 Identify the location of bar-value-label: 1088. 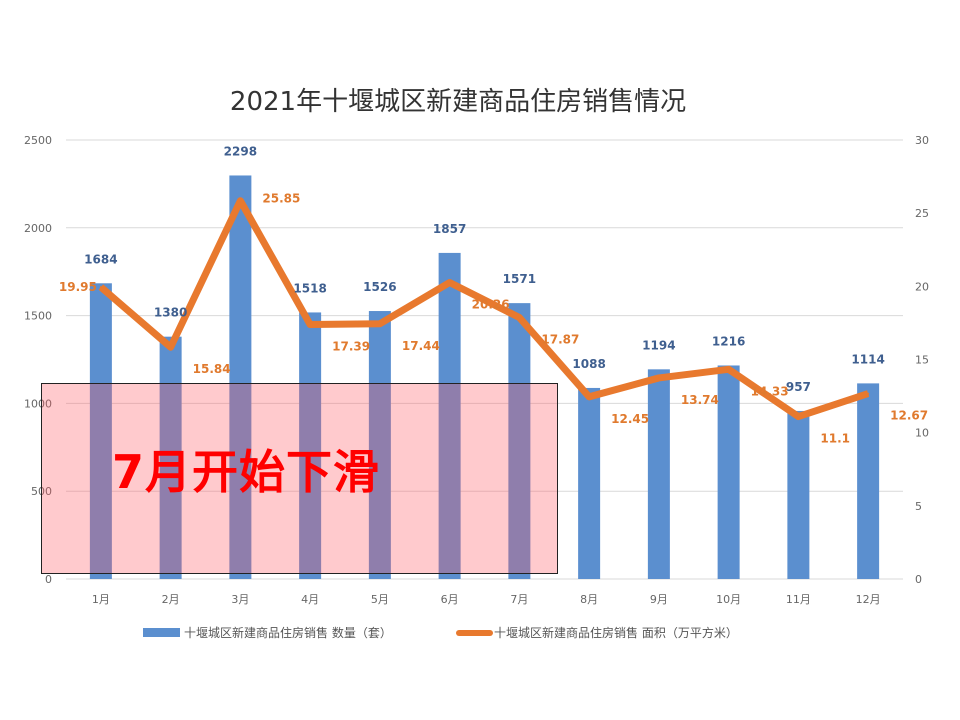
(588, 364).